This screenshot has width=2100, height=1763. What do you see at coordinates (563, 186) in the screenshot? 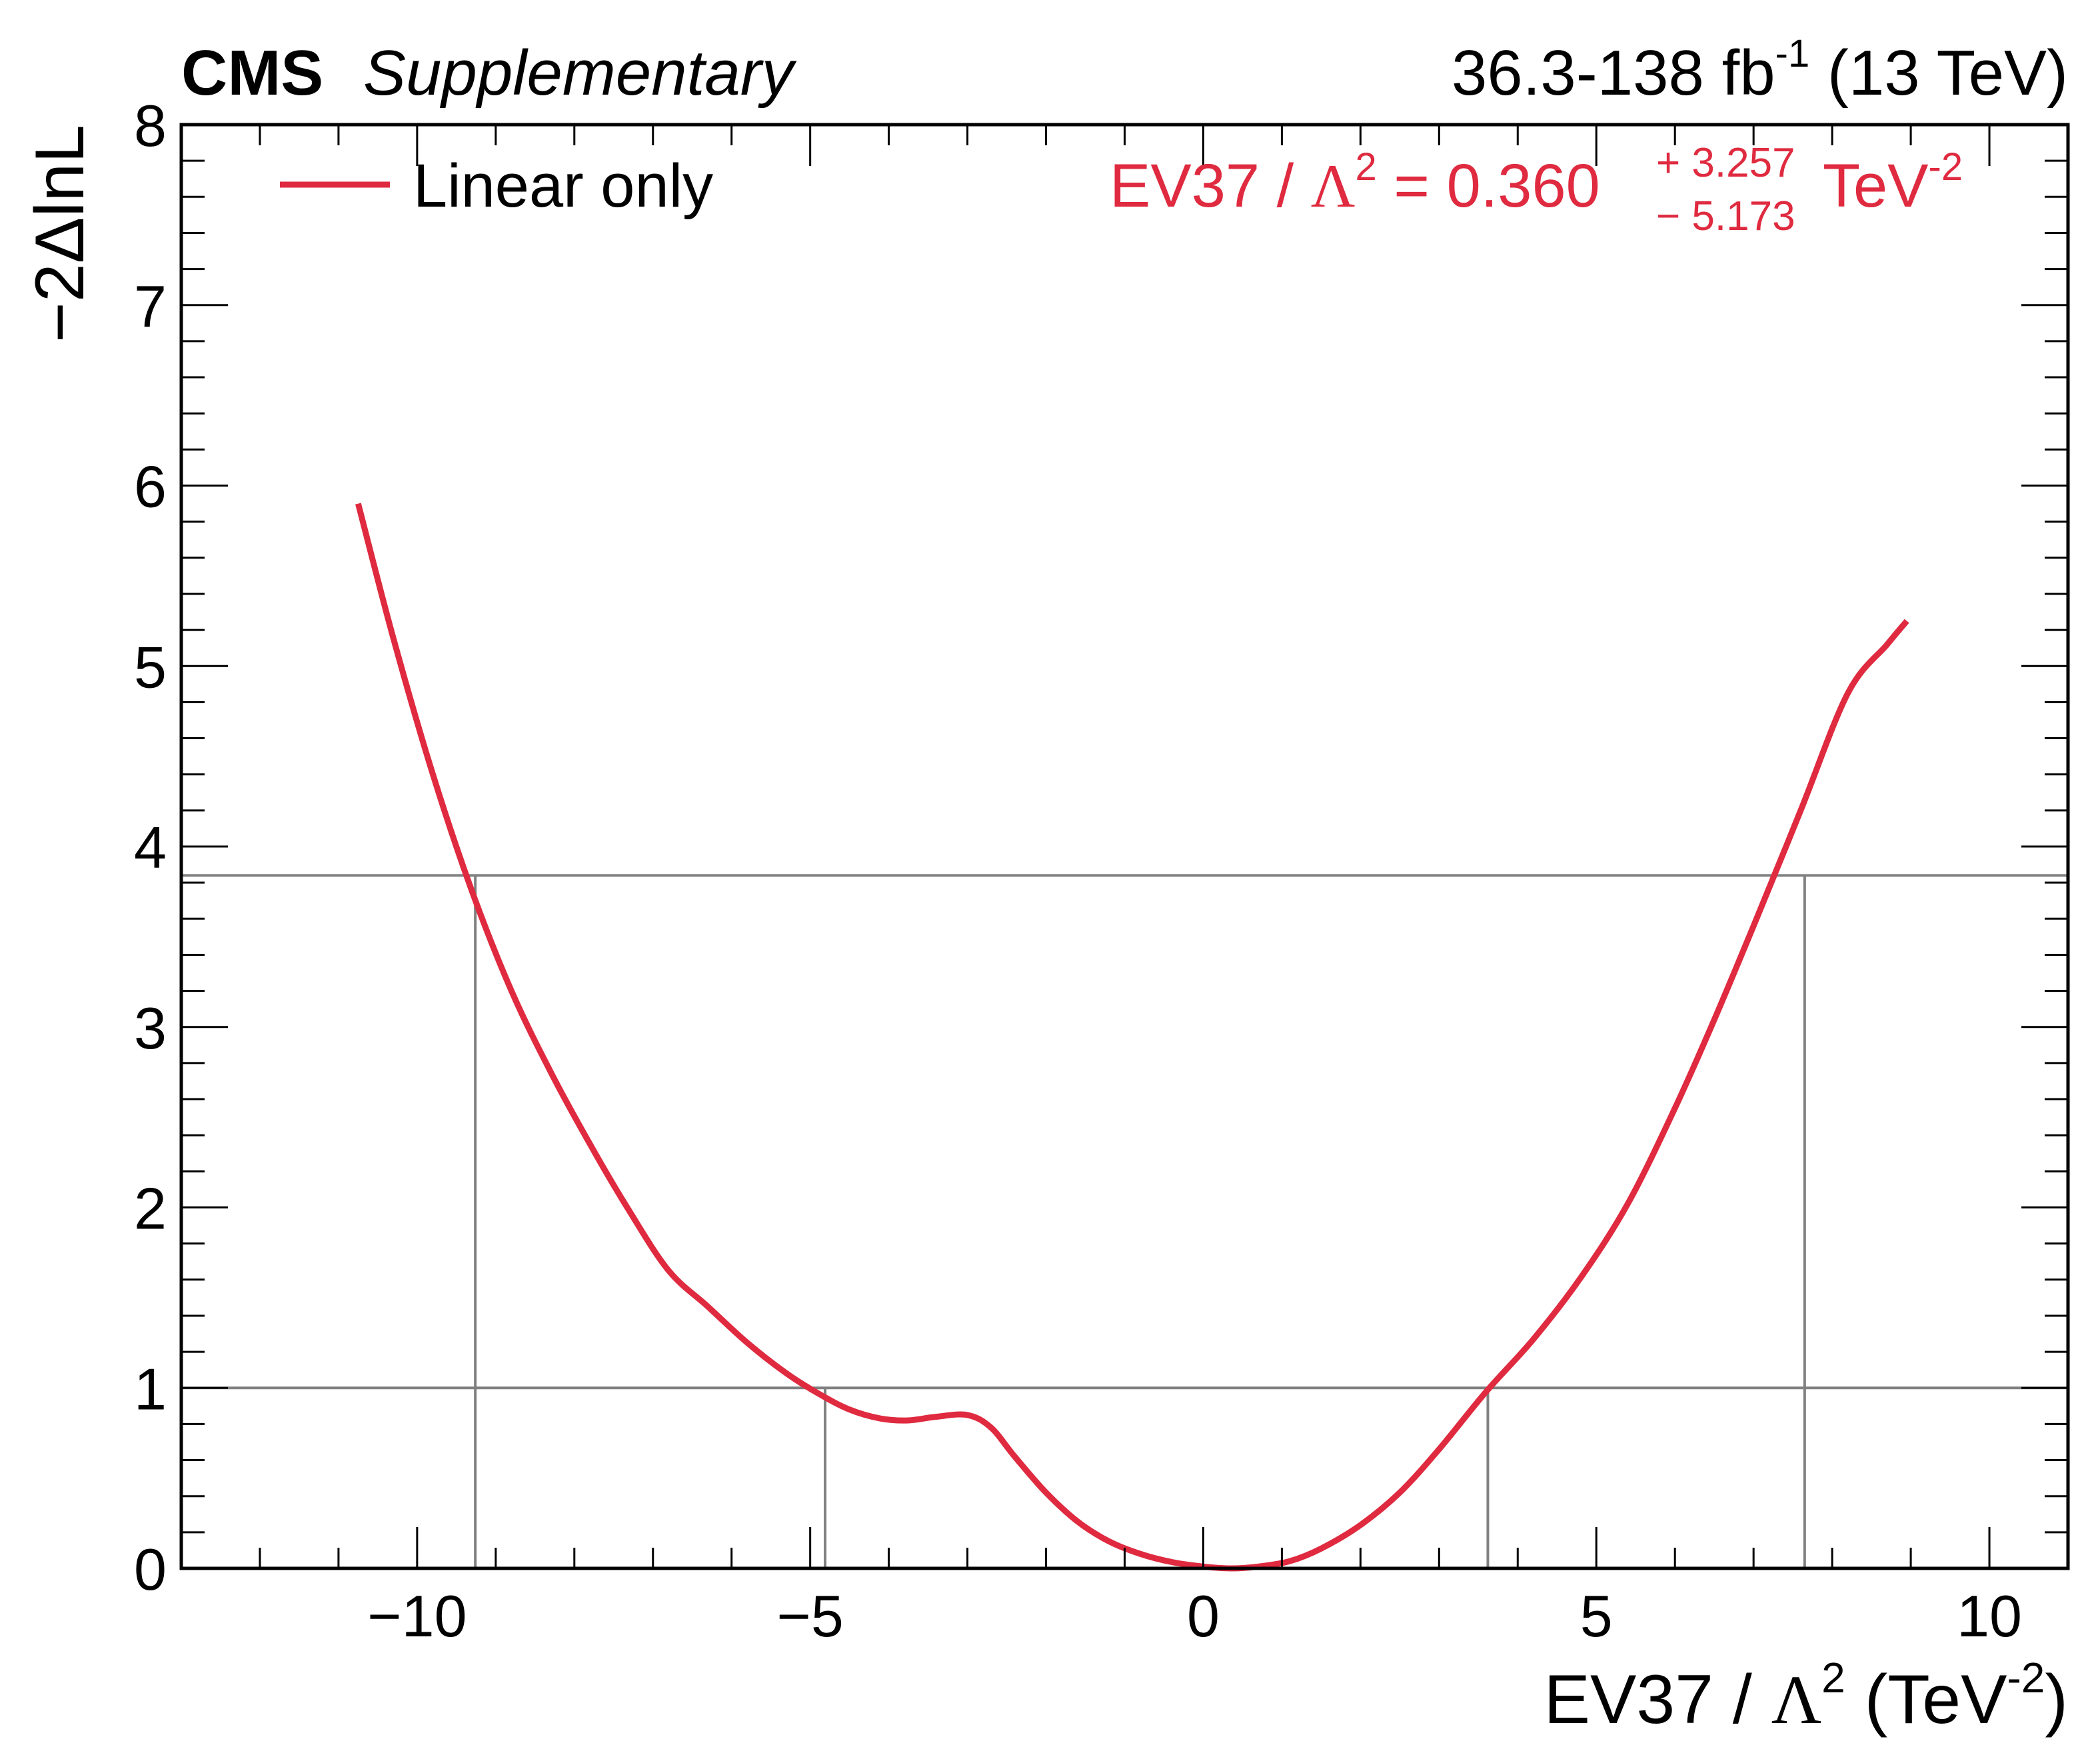
I see `legend-label: Linear only` at bounding box center [563, 186].